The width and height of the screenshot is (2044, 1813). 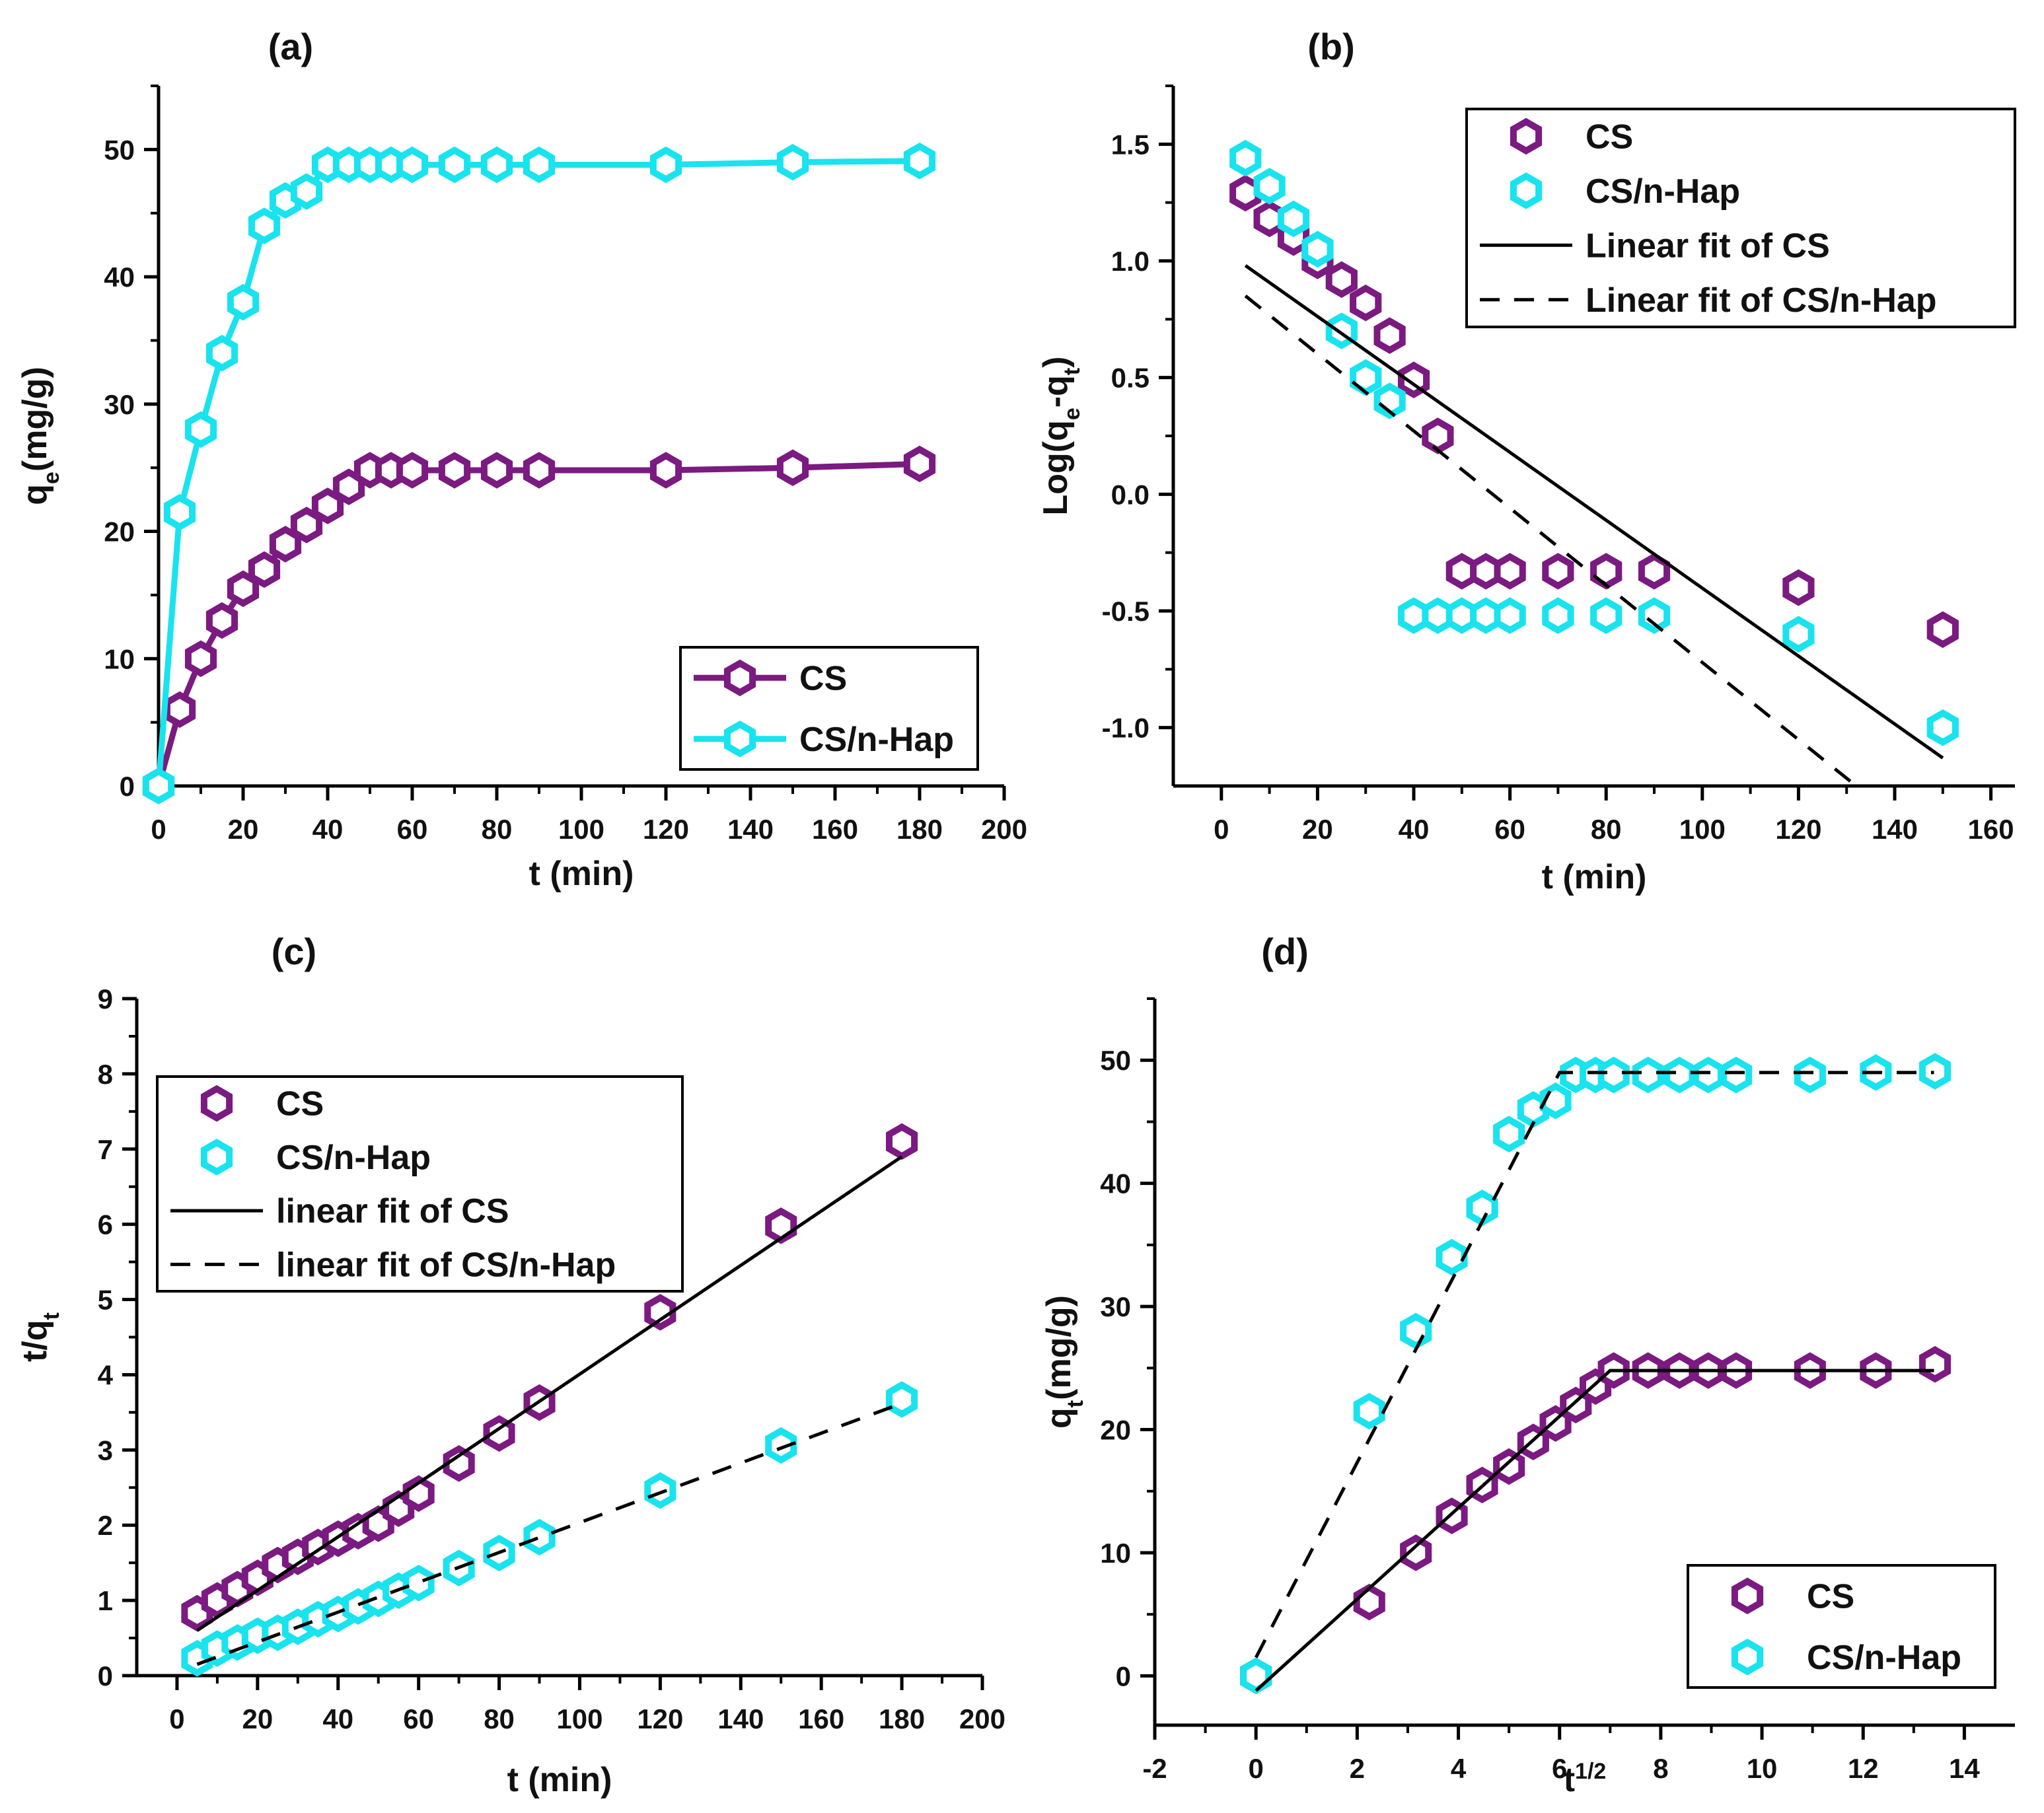 What do you see at coordinates (1056, 468) in the screenshot?
I see `axis-title-part: Log(q` at bounding box center [1056, 468].